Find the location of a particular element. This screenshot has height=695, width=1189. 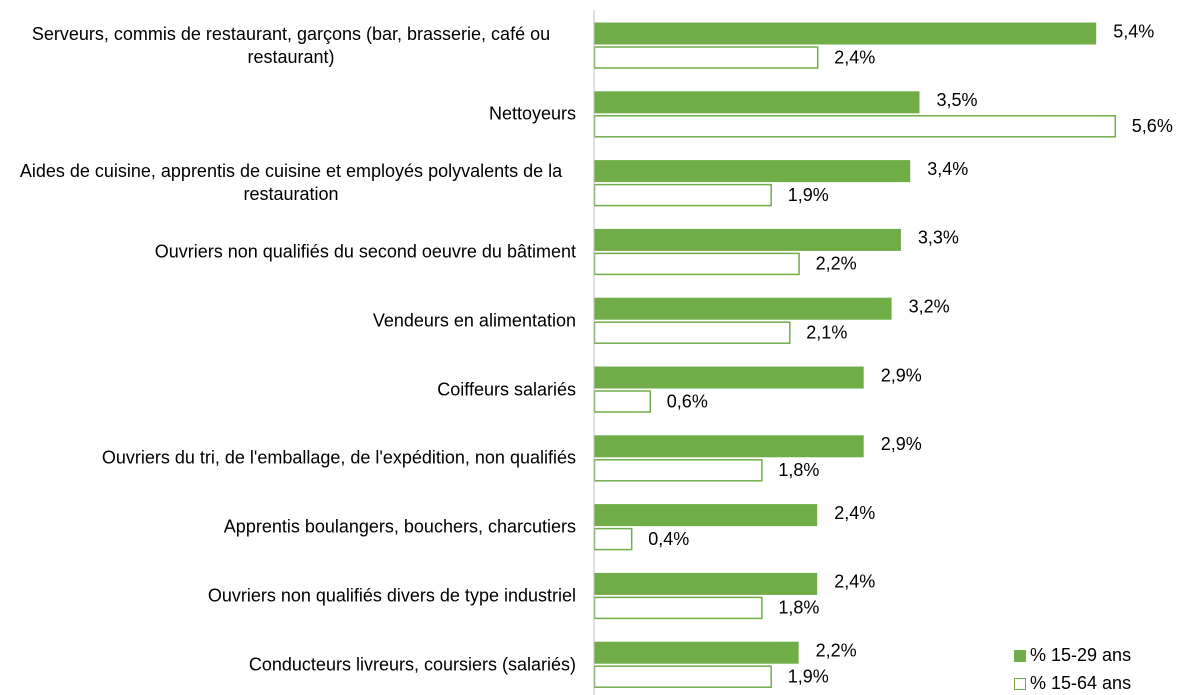

category-label: Vendeurs en alimentation is located at coordinates (474, 320).